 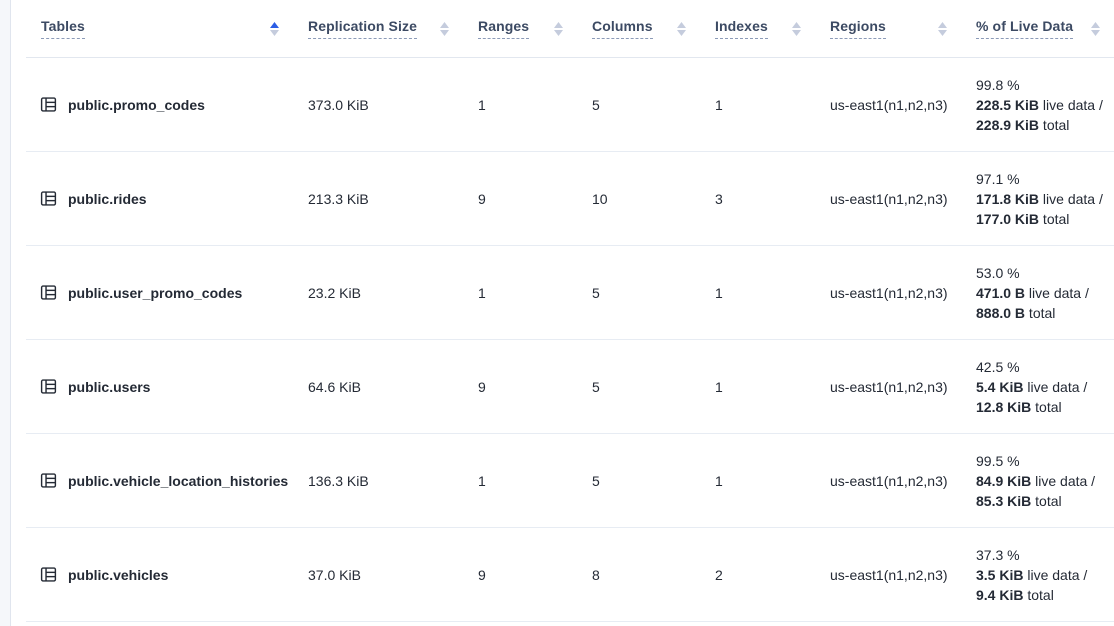 I want to click on live-data-cell: 37.3 % 3.5 KiB live data / 9.4 KiB total, so click(x=1037, y=575).